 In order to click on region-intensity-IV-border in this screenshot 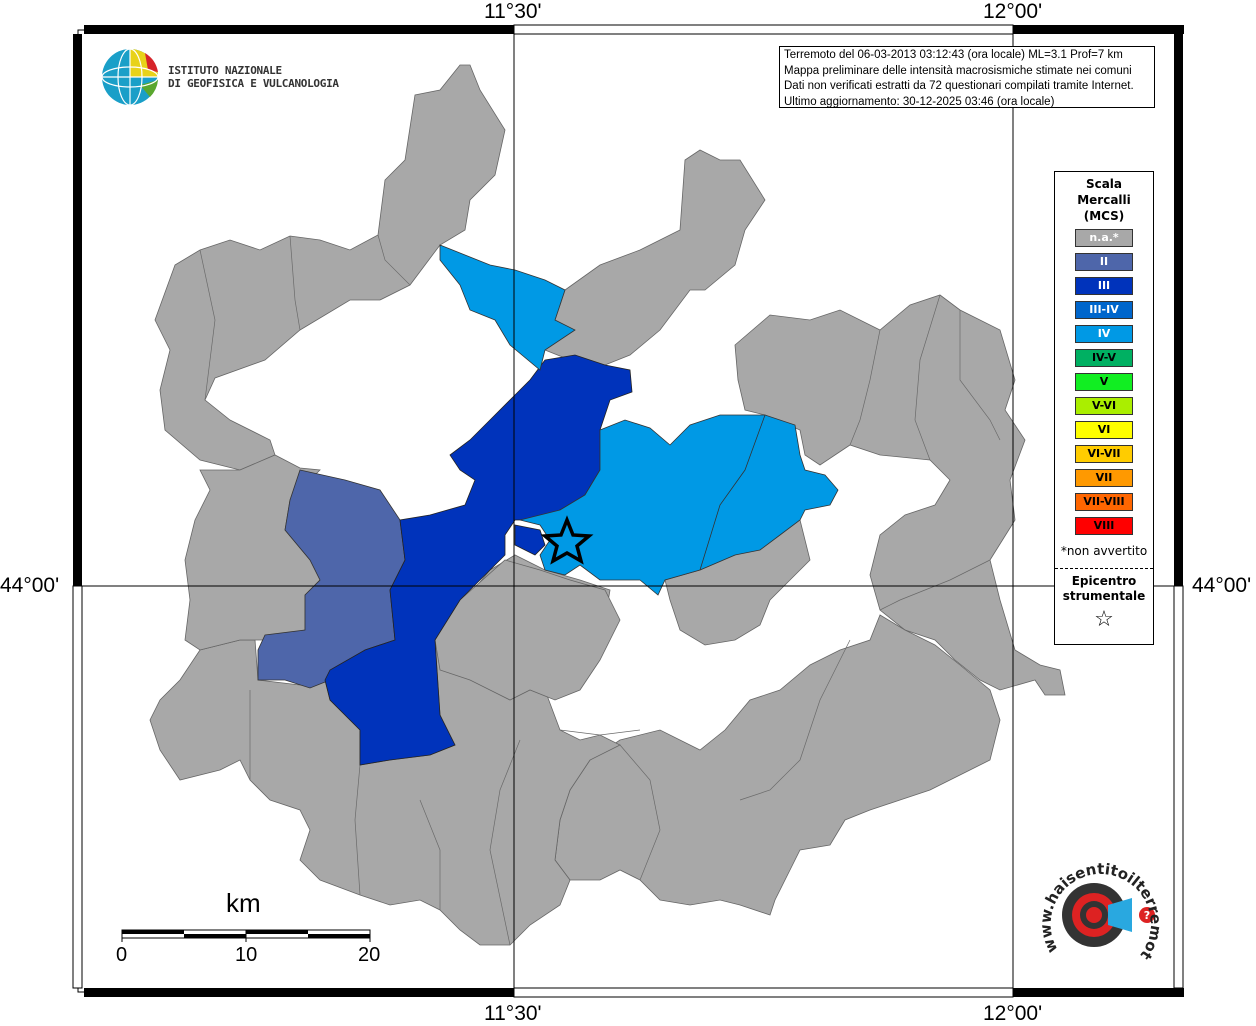, I will do `click(732, 492)`.